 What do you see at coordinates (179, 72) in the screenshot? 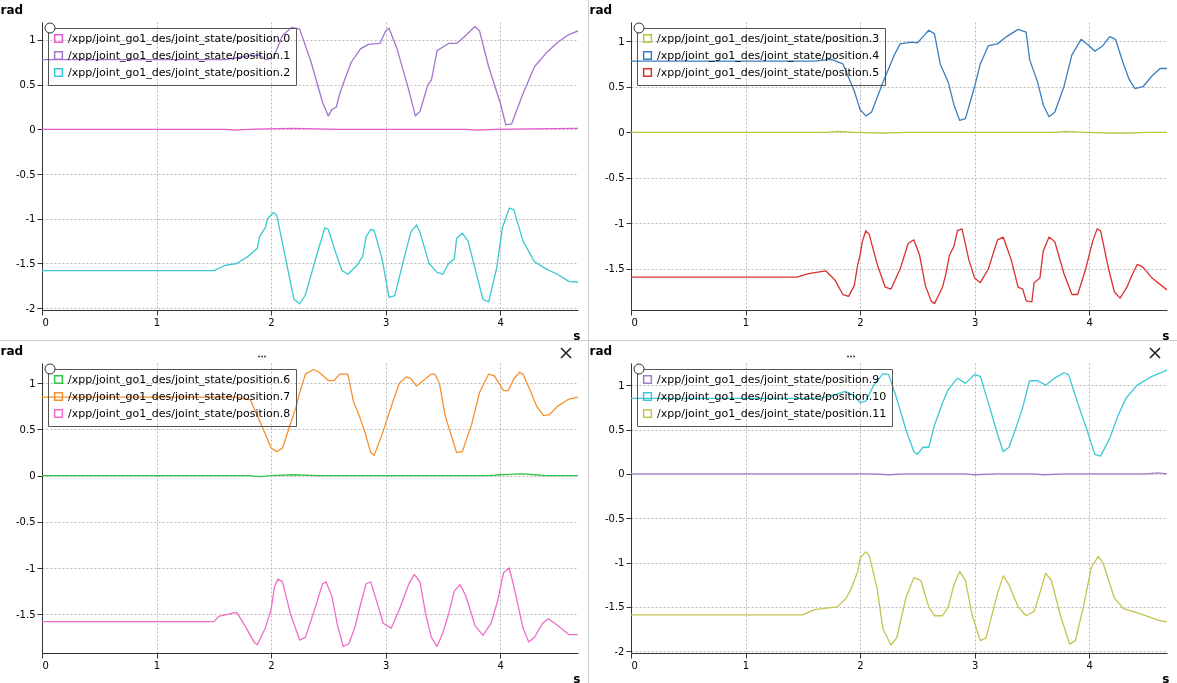
I see `legend-label: /xpp/joint_go1_des/joint_state/position.2` at bounding box center [179, 72].